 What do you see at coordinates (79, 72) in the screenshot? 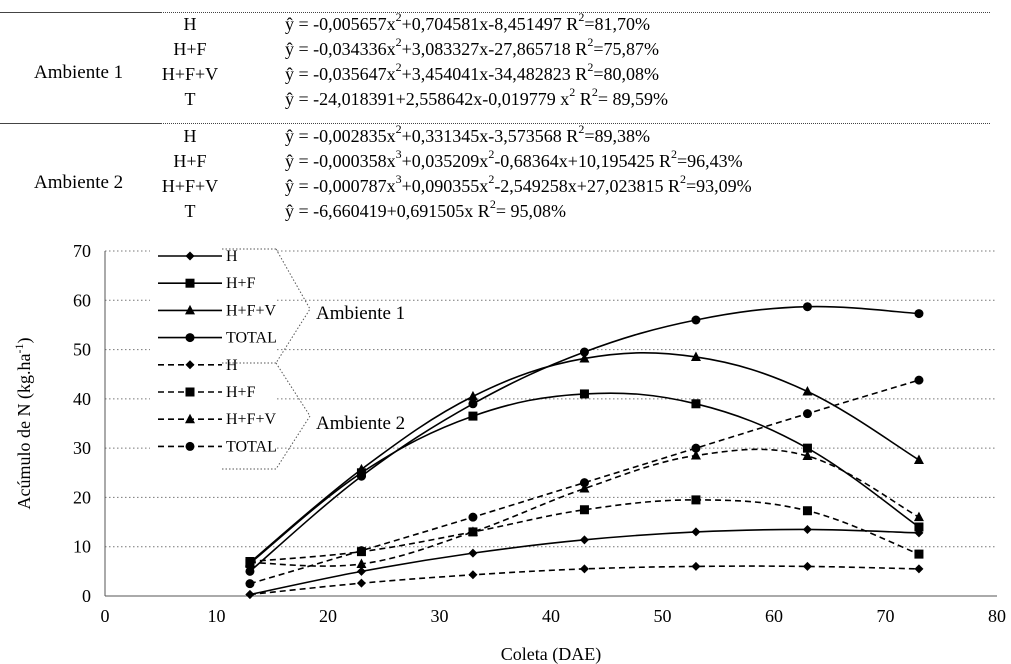
I see `ambiente-1-label: Ambiente 1` at bounding box center [79, 72].